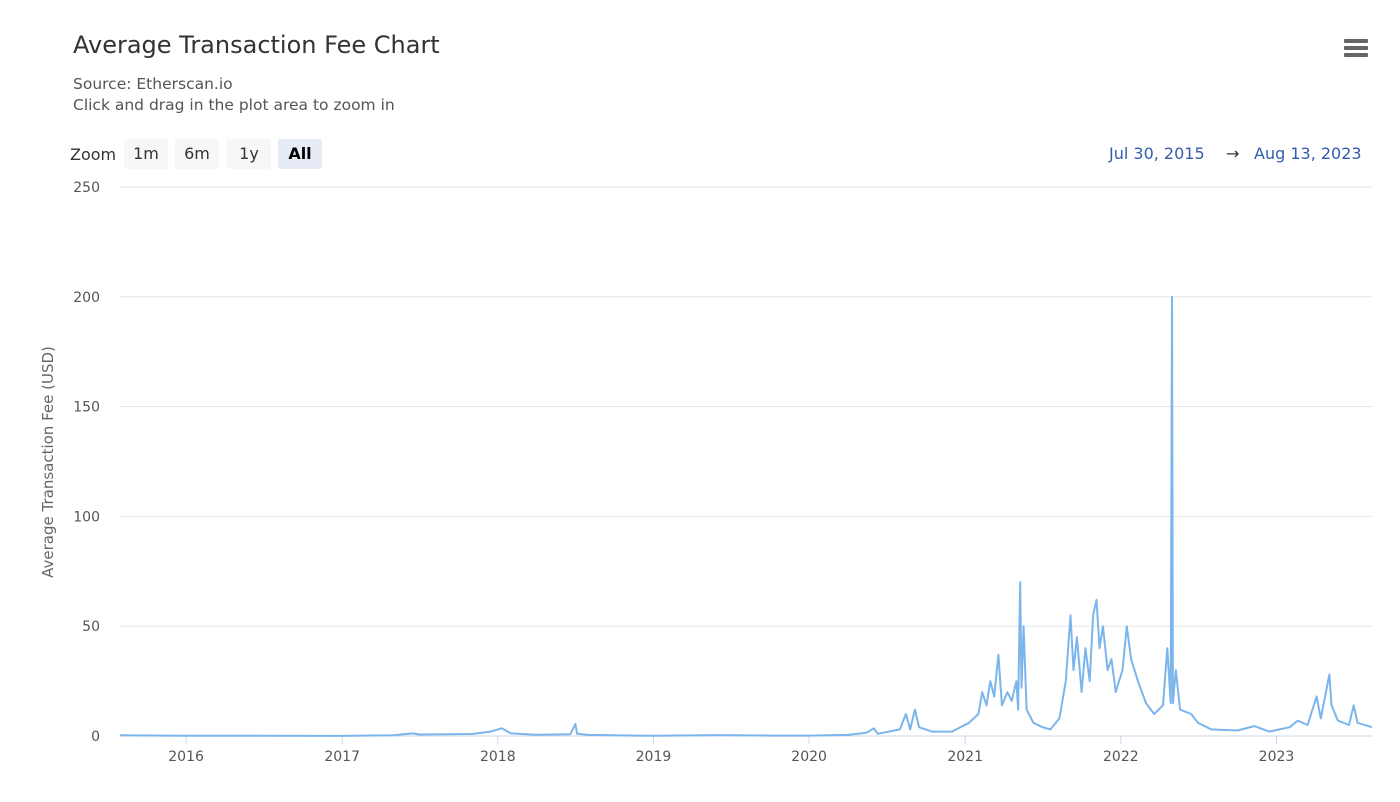 The image size is (1400, 802). Describe the element at coordinates (91, 627) in the screenshot. I see `y-tick-label: 50` at that location.